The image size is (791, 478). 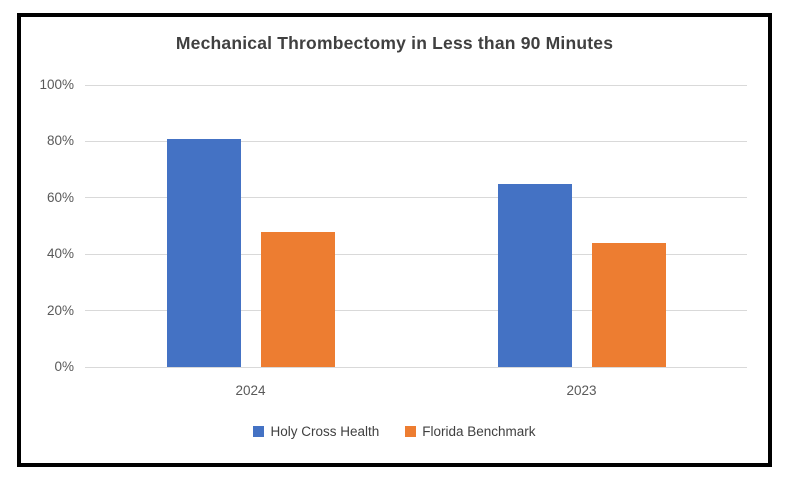 I want to click on legend-item-florida-benchmark: Florida Benchmark, so click(x=470, y=431).